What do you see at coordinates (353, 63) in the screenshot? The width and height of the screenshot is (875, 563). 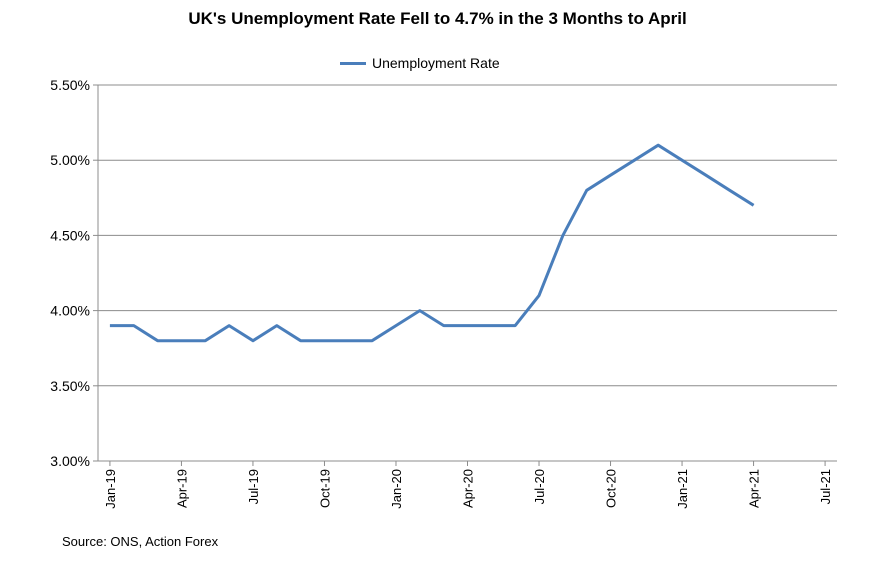 I see `legend-swatch` at bounding box center [353, 63].